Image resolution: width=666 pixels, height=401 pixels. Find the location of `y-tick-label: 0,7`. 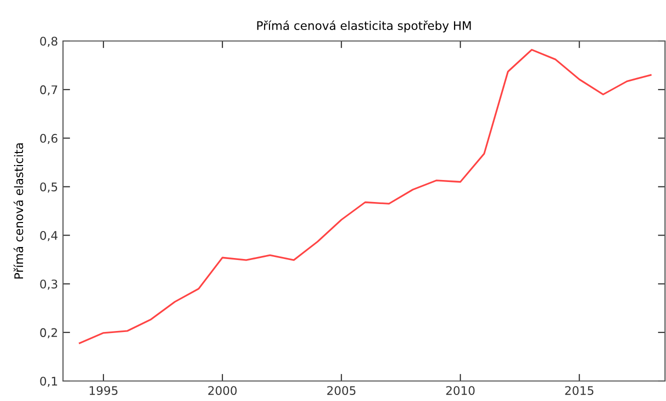

y-tick-label: 0,7 is located at coordinates (49, 90).